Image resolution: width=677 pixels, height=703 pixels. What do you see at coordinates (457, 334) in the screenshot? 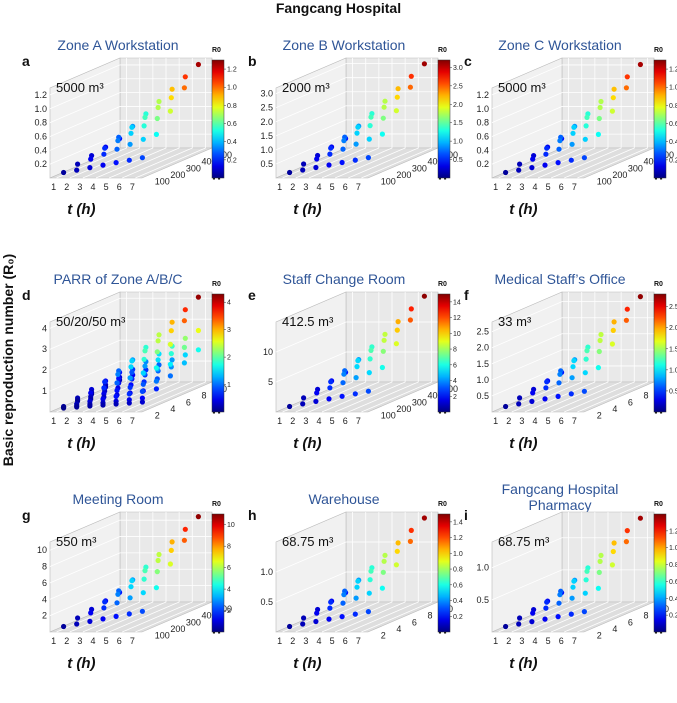
I see `colorbar-tick-label: 10` at bounding box center [457, 334].